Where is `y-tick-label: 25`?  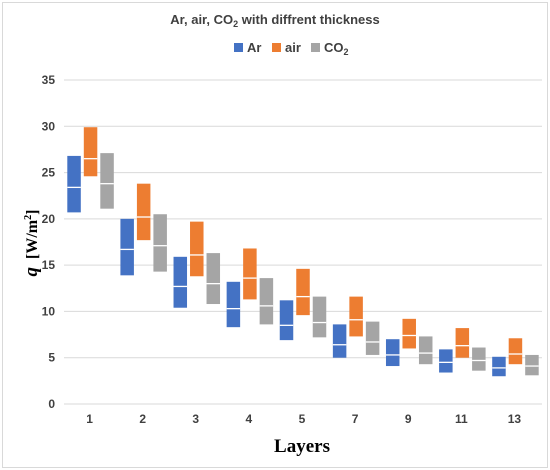
y-tick-label: 25 is located at coordinates (49, 173).